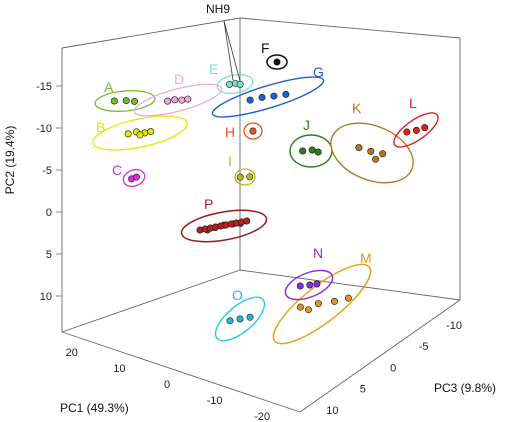 Image resolution: width=510 pixels, height=422 pixels. I want to click on cluster-label-M: M, so click(366, 258).